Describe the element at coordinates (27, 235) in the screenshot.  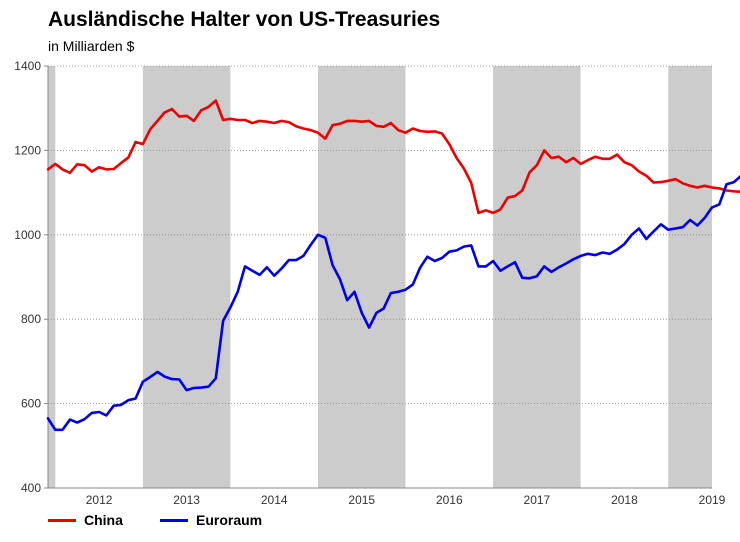
I see `y-tick-label-1000: 1000` at that location.